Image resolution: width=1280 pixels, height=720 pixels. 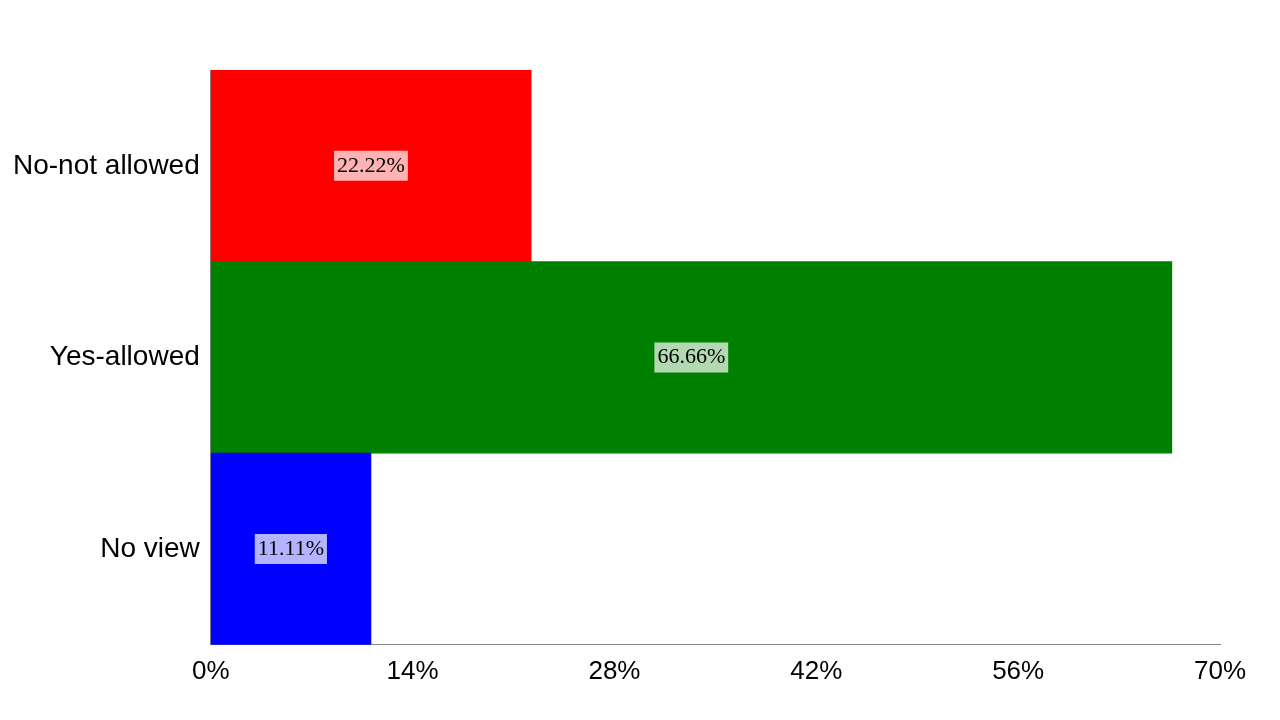 What do you see at coordinates (1018, 669) in the screenshot?
I see `x-tick-label: 56%` at bounding box center [1018, 669].